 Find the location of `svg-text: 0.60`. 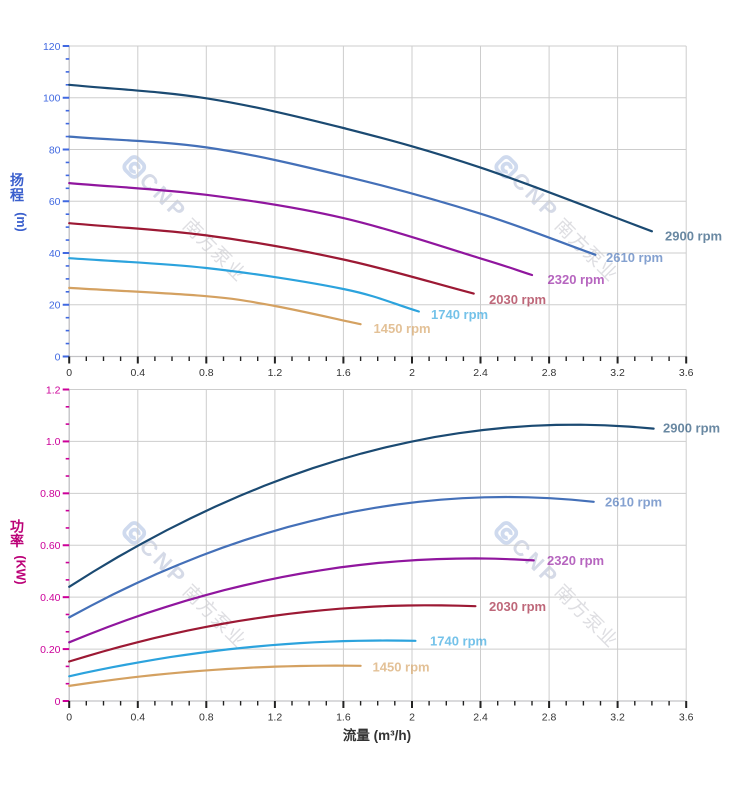

svg-text: 0.60 is located at coordinates (50, 546).